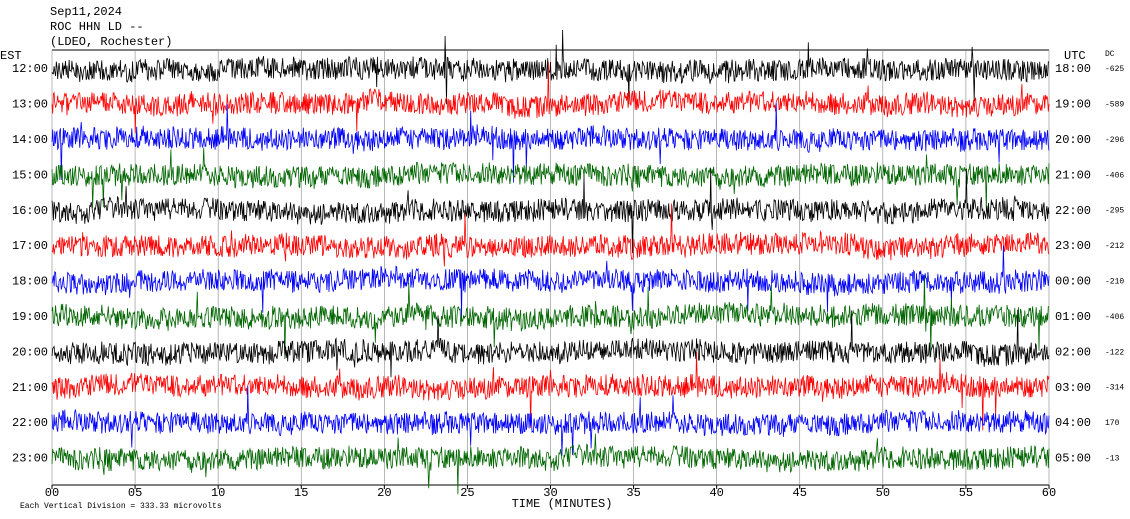  What do you see at coordinates (1114, 140) in the screenshot?
I see `dc-value: -296` at bounding box center [1114, 140].